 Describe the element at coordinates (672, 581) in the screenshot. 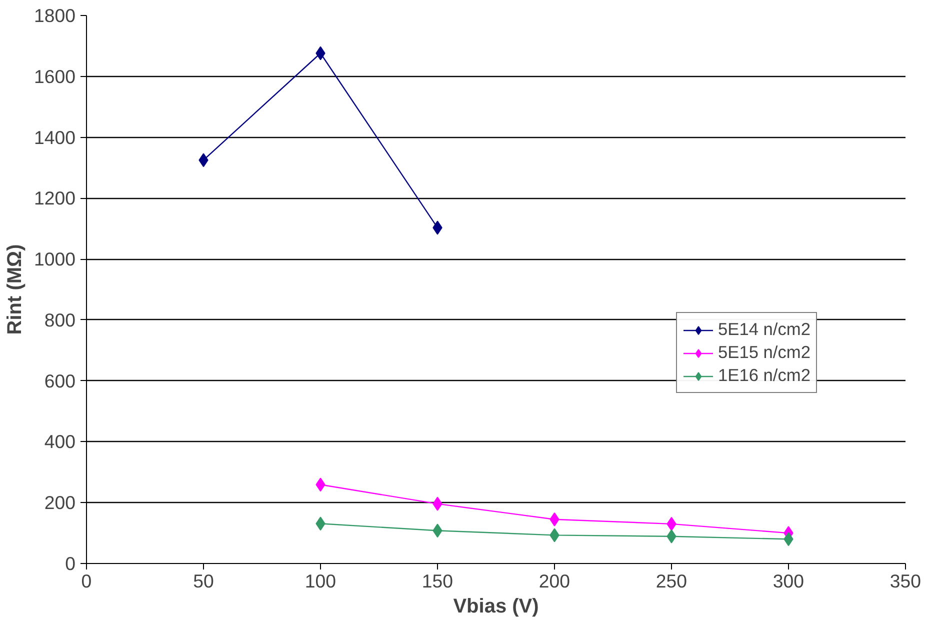

I see `x-tick-label: 250` at that location.